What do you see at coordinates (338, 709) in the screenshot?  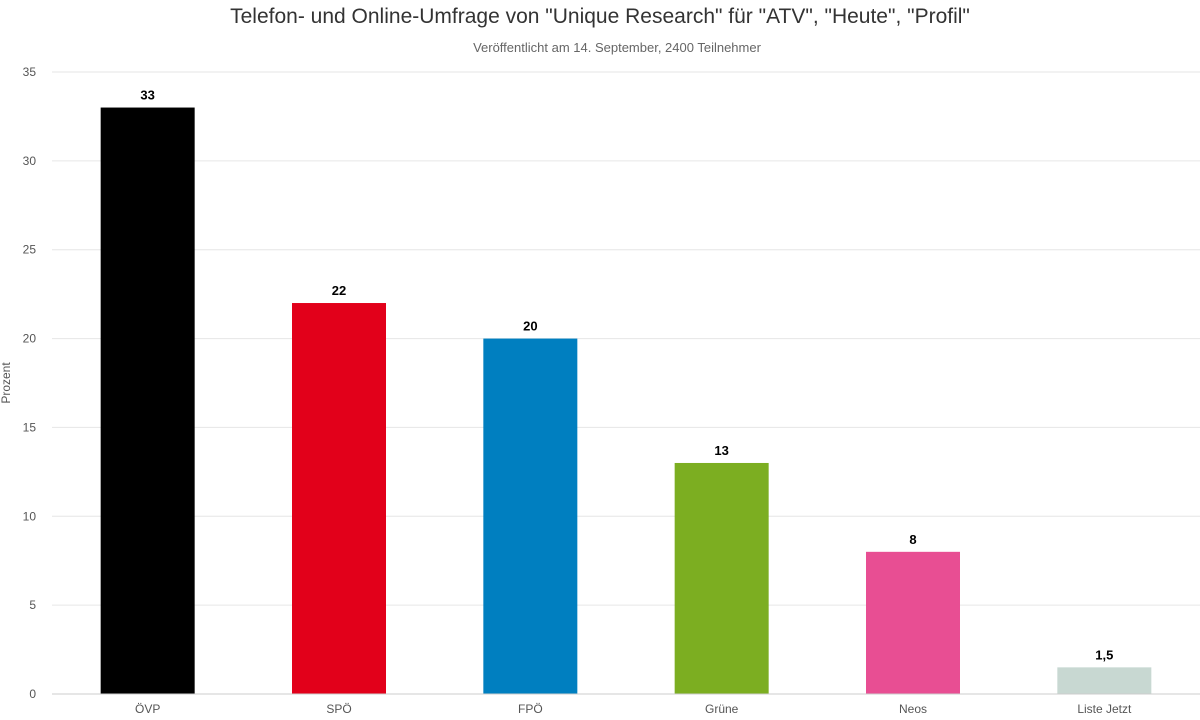 I see `x-category-label: SPÖ` at bounding box center [338, 709].